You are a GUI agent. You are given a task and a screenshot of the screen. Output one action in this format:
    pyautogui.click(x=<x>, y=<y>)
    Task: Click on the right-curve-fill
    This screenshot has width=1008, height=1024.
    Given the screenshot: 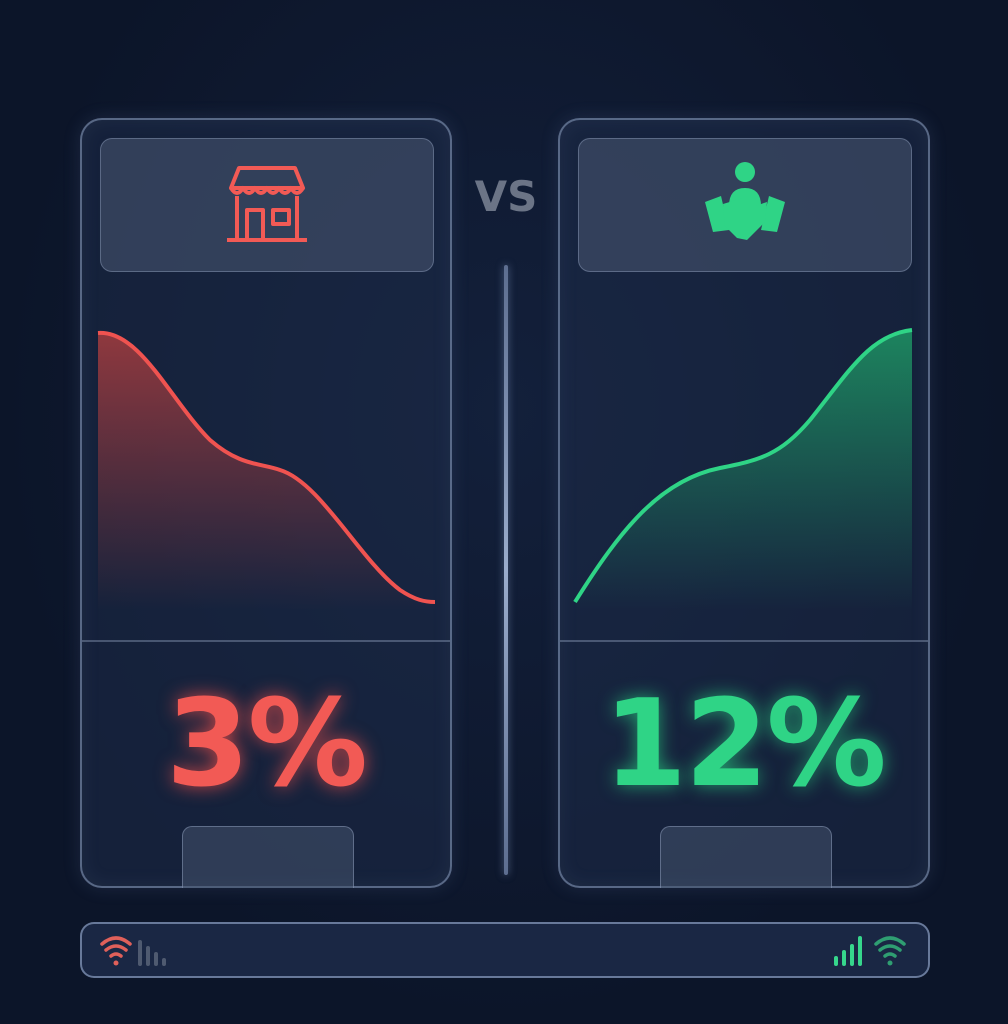 What is the action you would take?
    pyautogui.click(x=743, y=470)
    